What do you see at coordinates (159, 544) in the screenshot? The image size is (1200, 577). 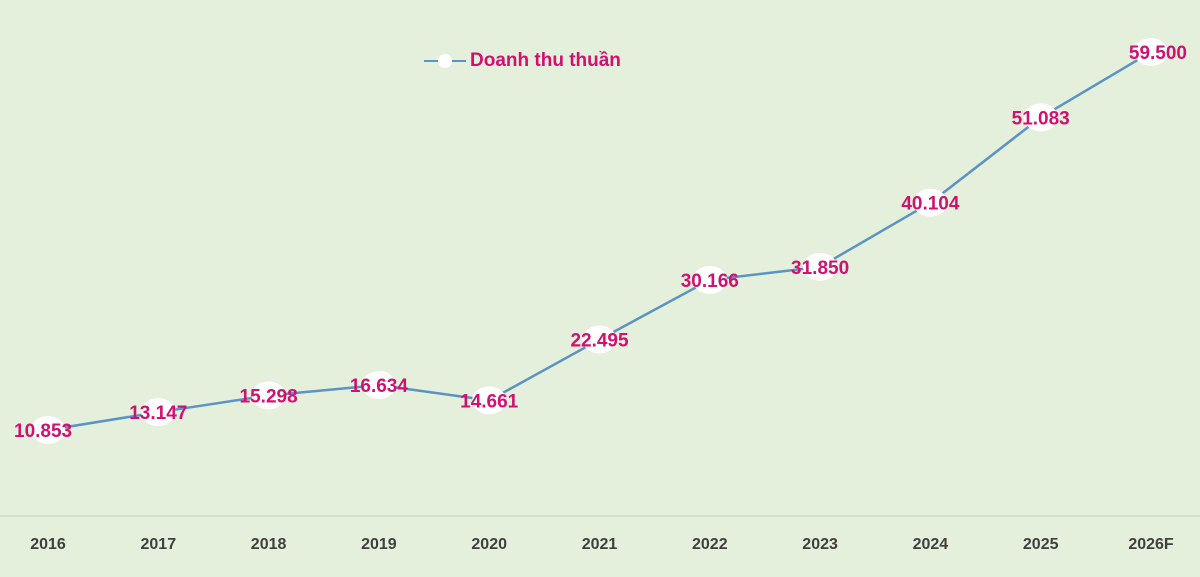 I see `x-tick-label: 2017` at bounding box center [159, 544].